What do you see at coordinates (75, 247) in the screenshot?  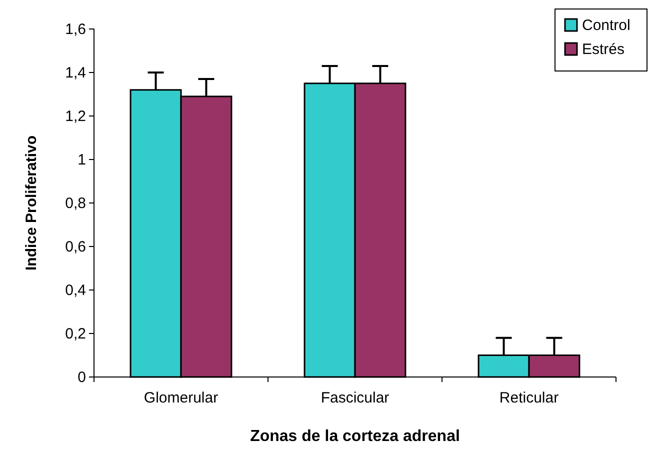 I see `y-tick-label: 0,6` at bounding box center [75, 247].